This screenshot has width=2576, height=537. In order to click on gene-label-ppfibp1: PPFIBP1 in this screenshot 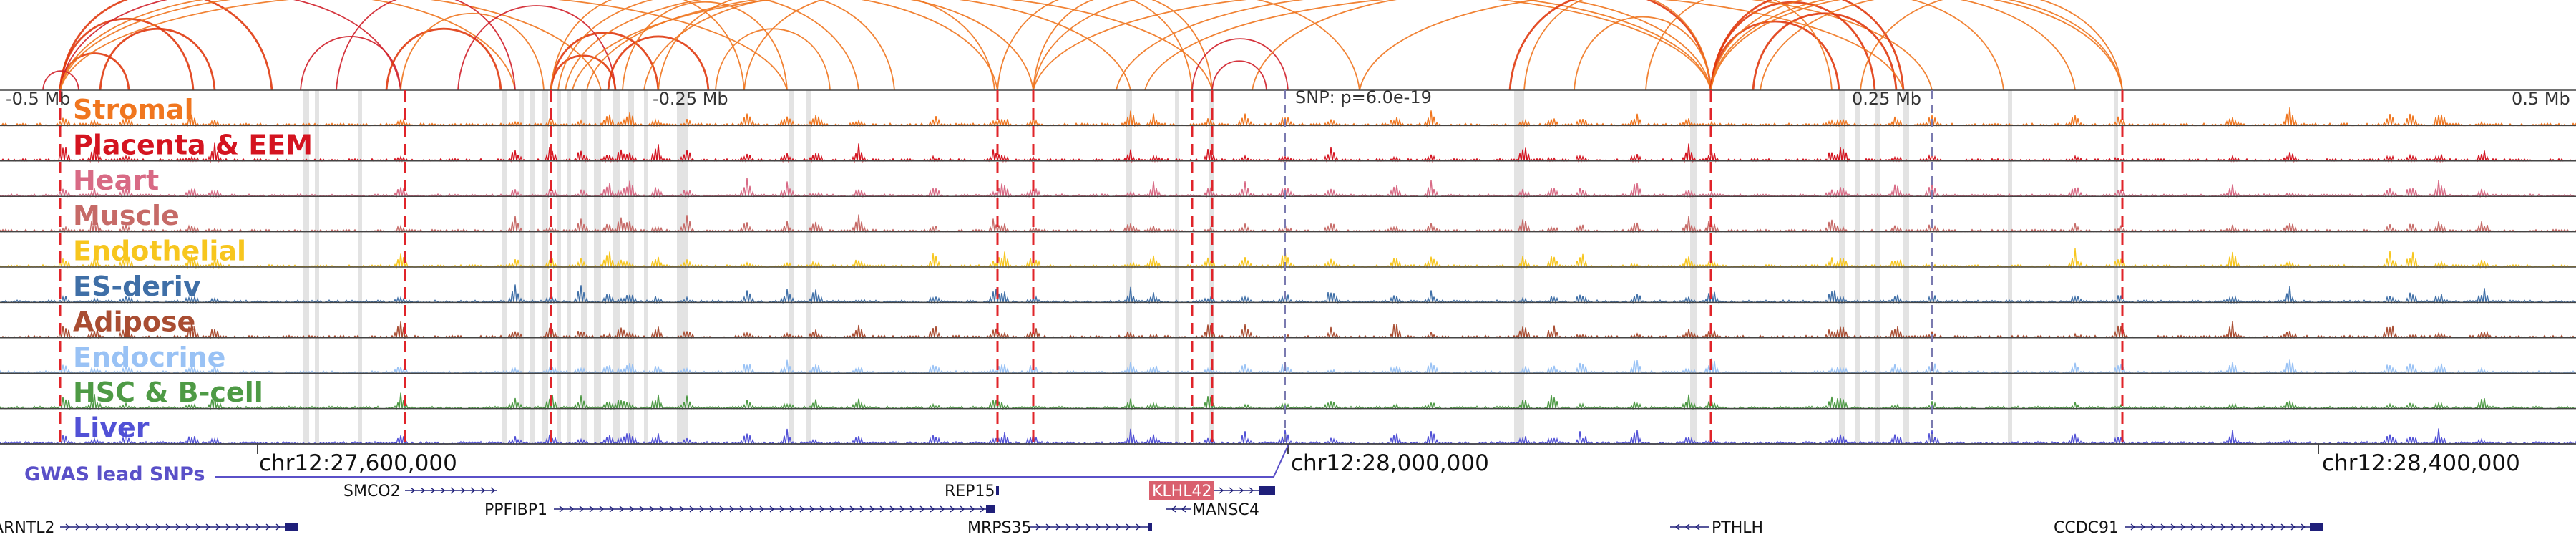, I will do `click(515, 510)`.